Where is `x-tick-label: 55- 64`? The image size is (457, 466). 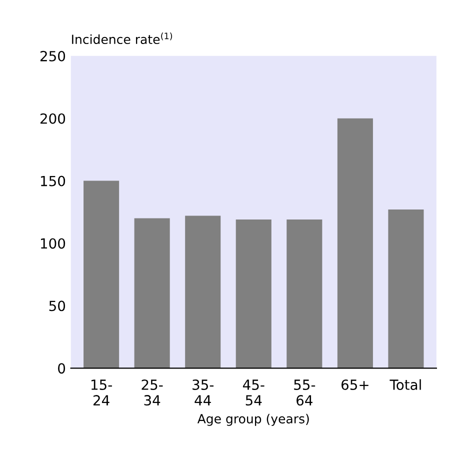 x-tick-label: 55- 64 is located at coordinates (305, 393).